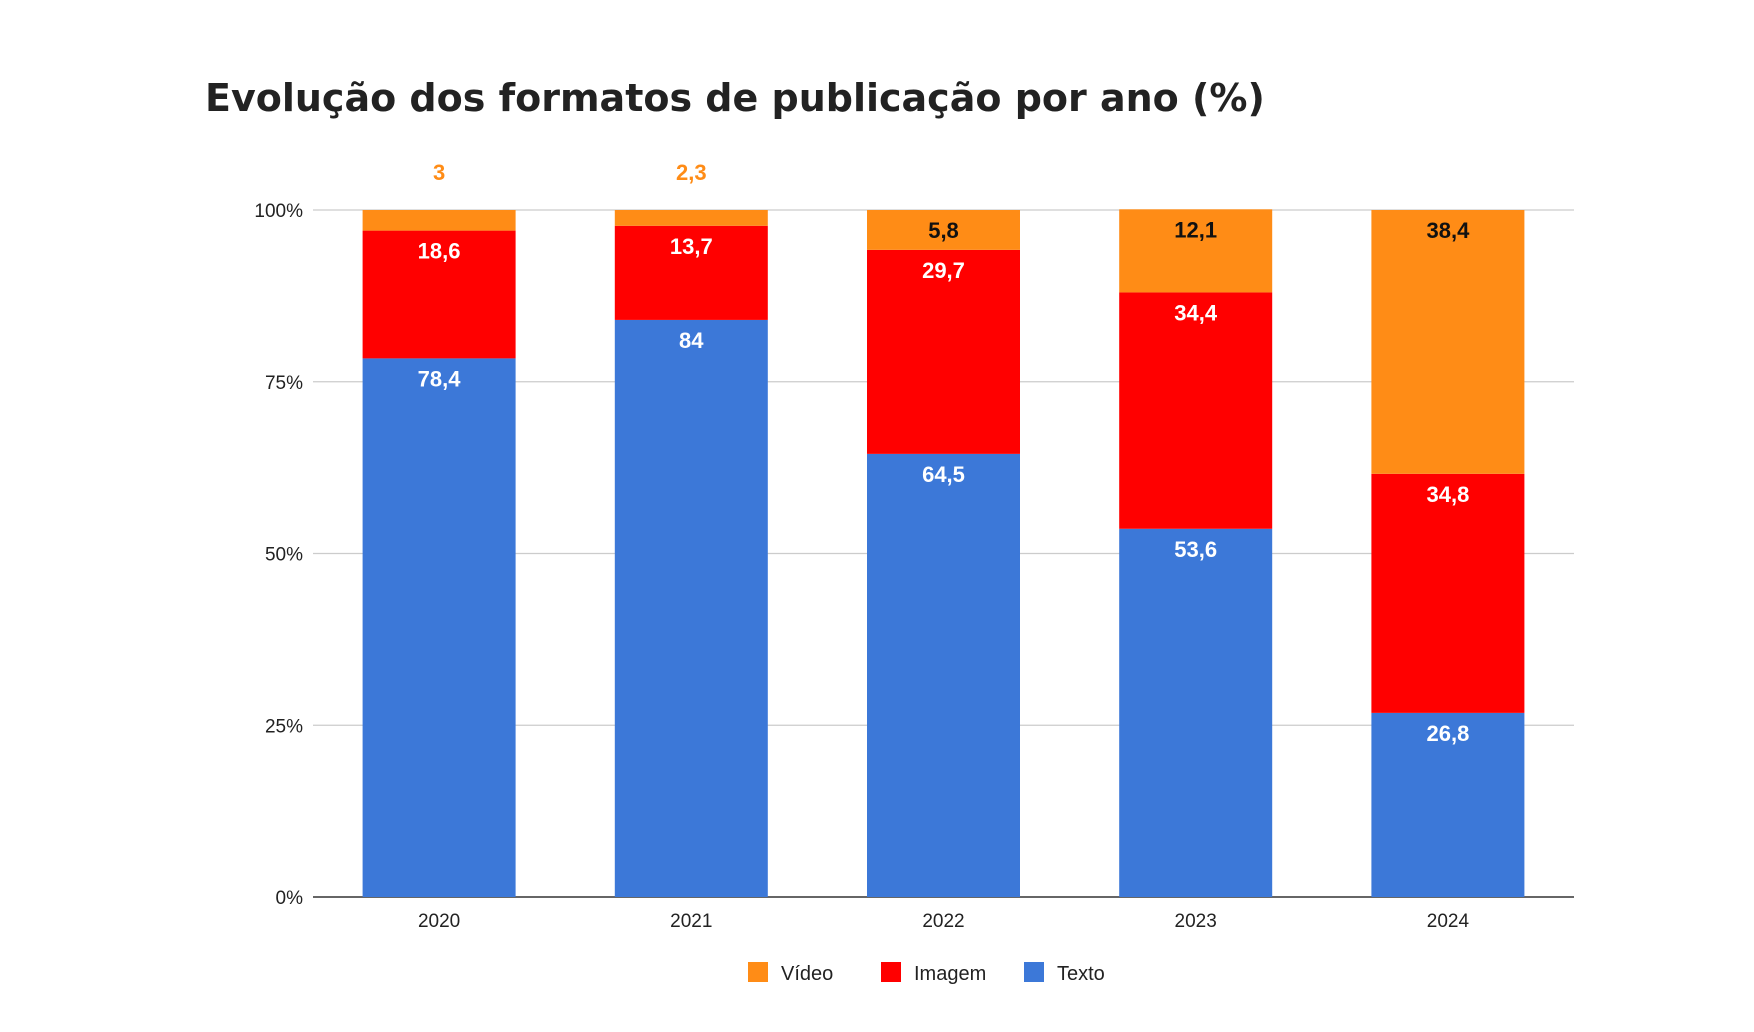  Describe the element at coordinates (1448, 230) in the screenshot. I see `data-label-vídeo-2024: 38,4` at that location.